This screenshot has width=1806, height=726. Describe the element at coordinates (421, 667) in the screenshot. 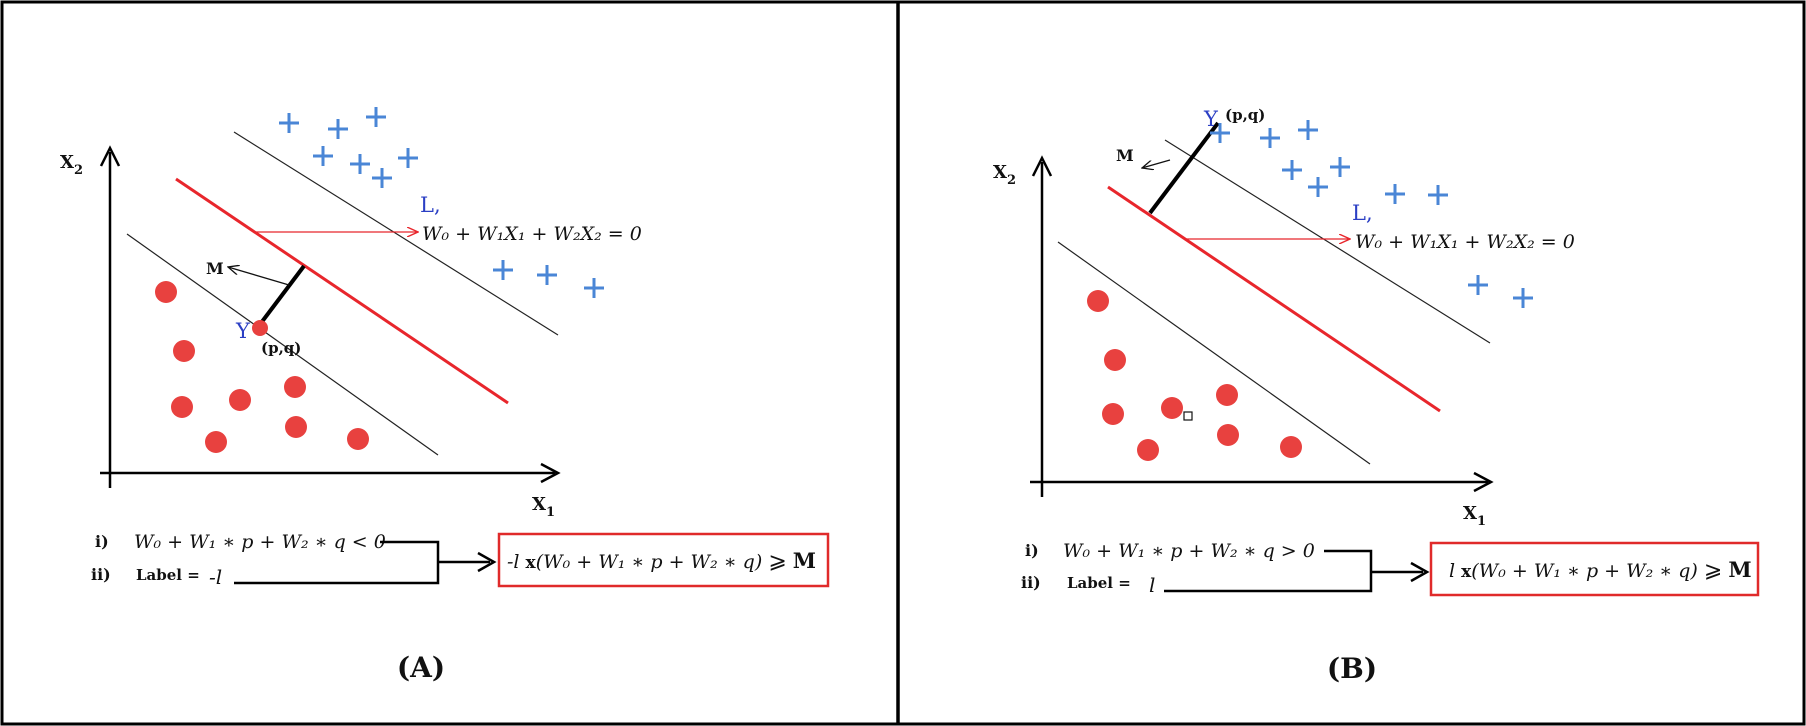

I see `panel-caption: (A)` at that location.